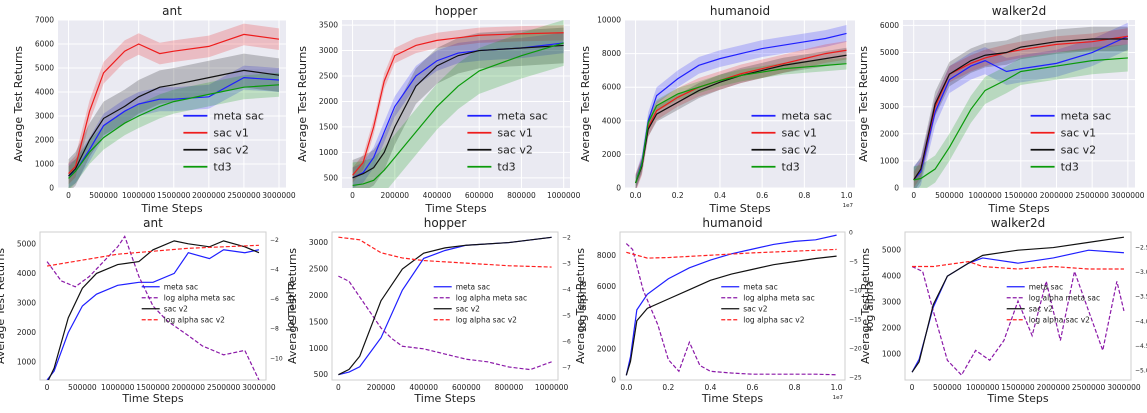  Describe the element at coordinates (328, 25) in the screenshot. I see `y-tick-label: 3500` at that location.